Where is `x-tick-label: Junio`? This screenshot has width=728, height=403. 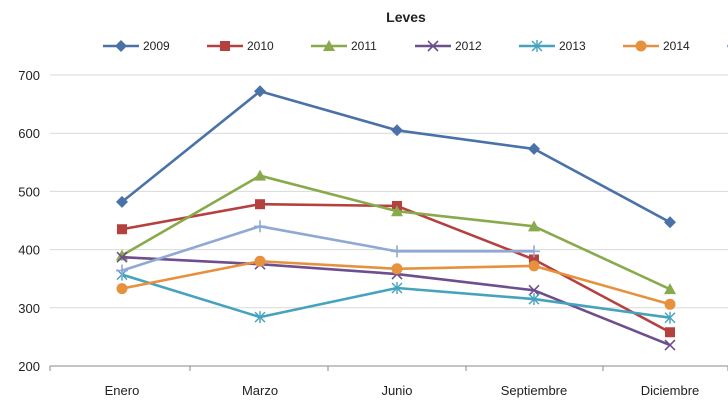
x-tick-label: Junio is located at coordinates (396, 390).